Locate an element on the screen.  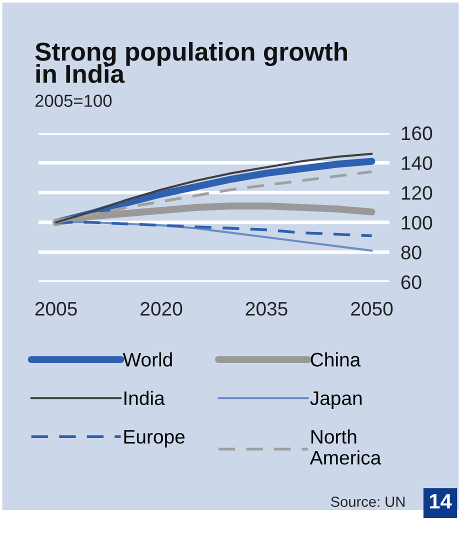
legend-label: Japan is located at coordinates (336, 400).